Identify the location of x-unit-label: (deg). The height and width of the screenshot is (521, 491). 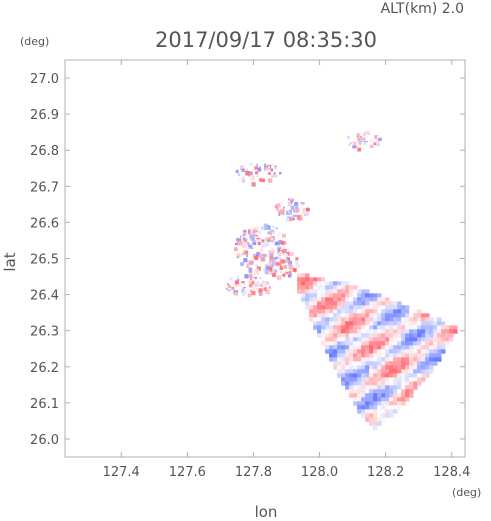
(466, 492).